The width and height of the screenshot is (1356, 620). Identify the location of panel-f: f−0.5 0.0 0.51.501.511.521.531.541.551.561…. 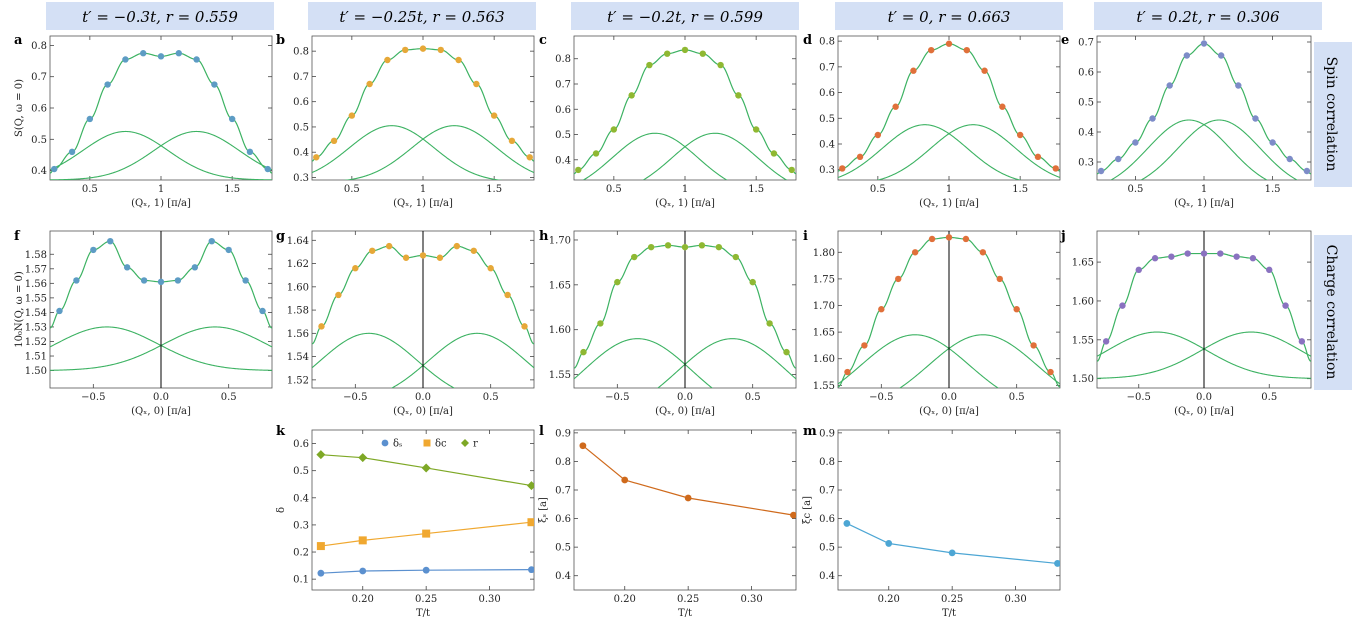
(143, 323).